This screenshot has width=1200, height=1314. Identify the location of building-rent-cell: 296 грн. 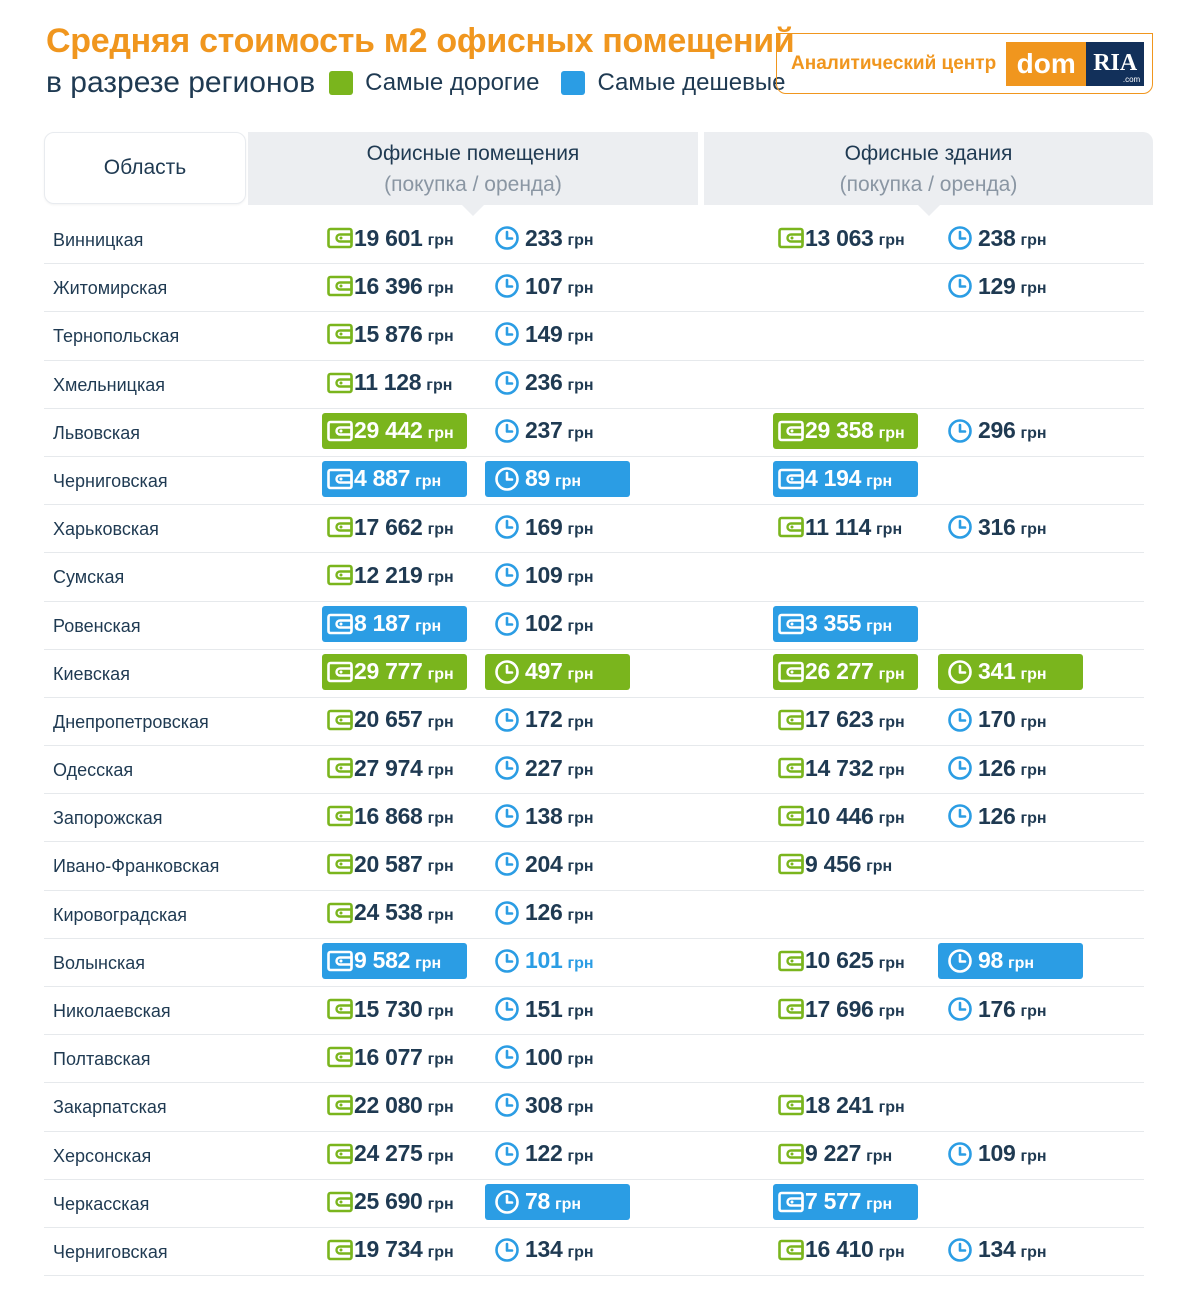
(1010, 431).